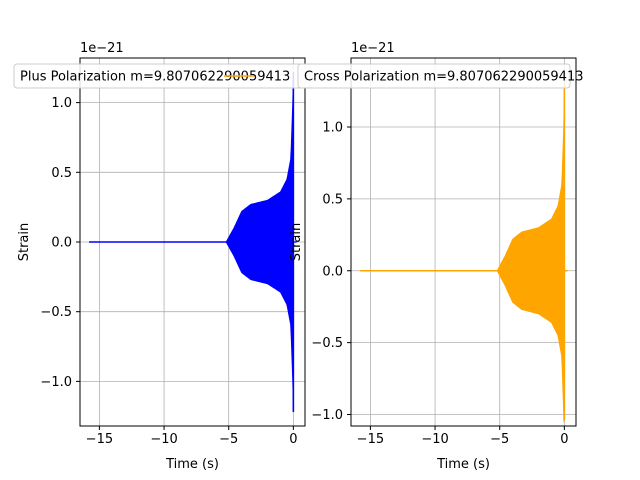  I want to click on legend-entry-label: Cross Polarization m=9.807062290059413, so click(443, 77).